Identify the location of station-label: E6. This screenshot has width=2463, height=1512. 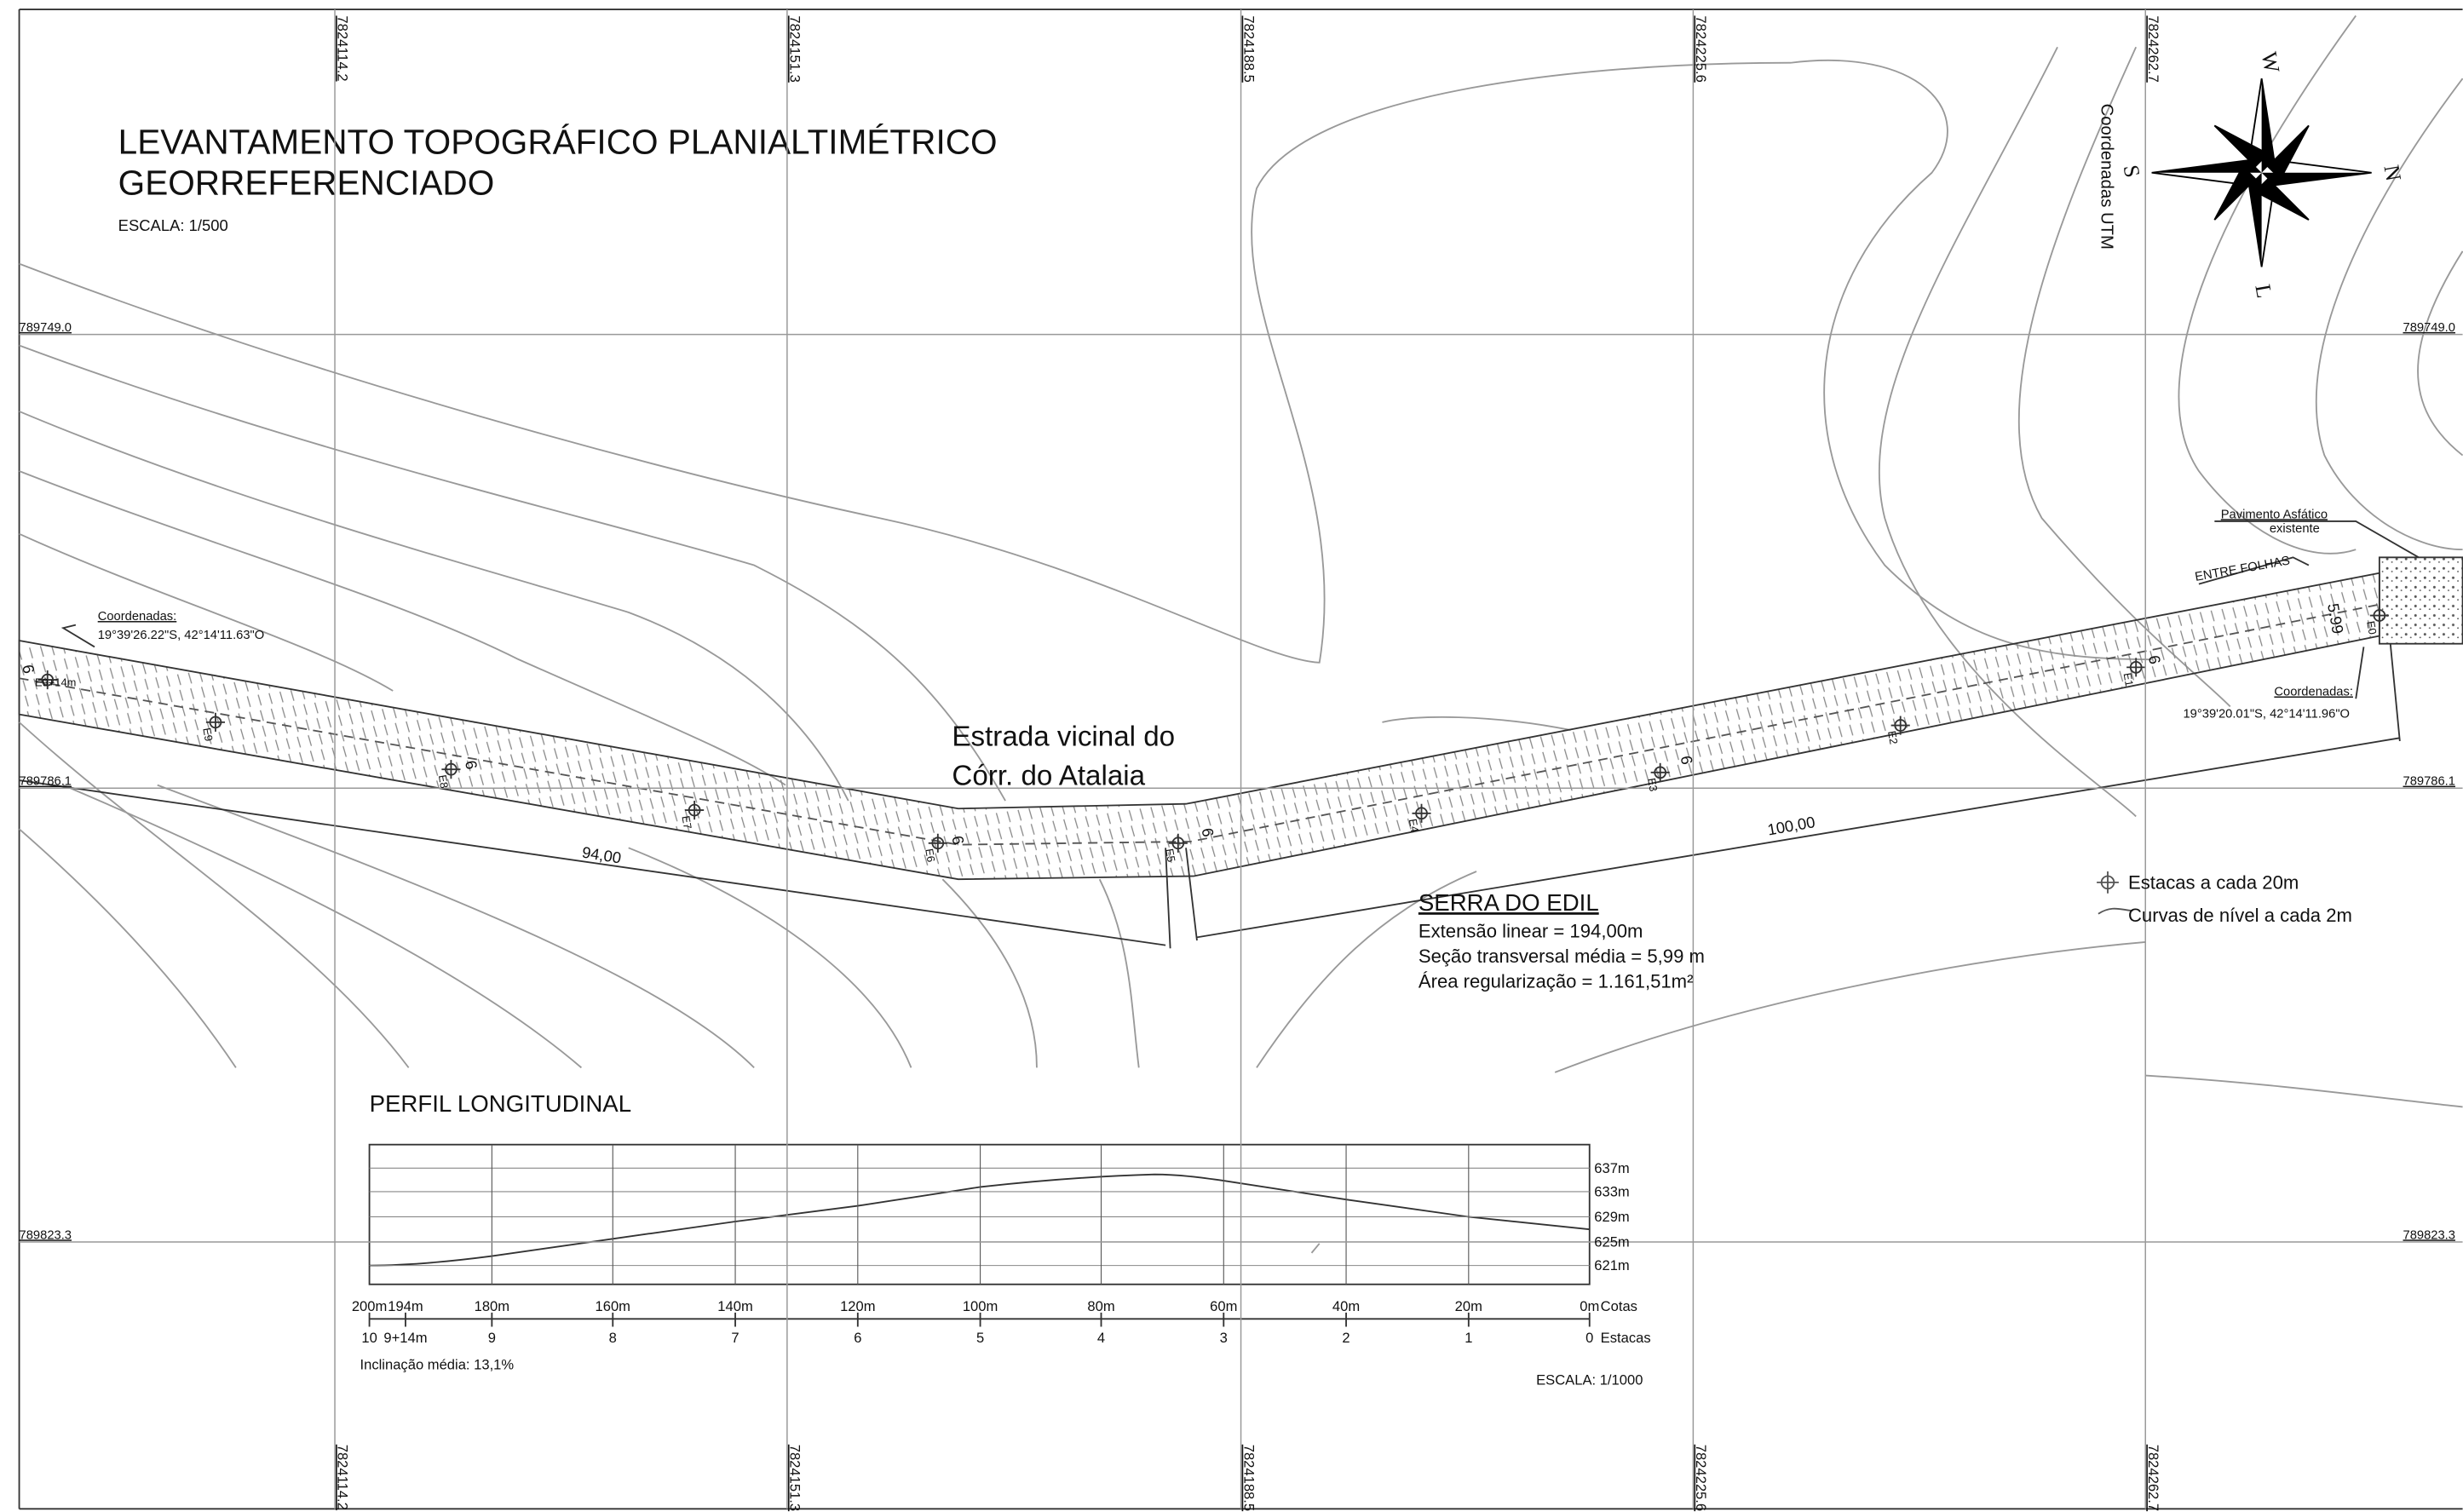
(930, 855).